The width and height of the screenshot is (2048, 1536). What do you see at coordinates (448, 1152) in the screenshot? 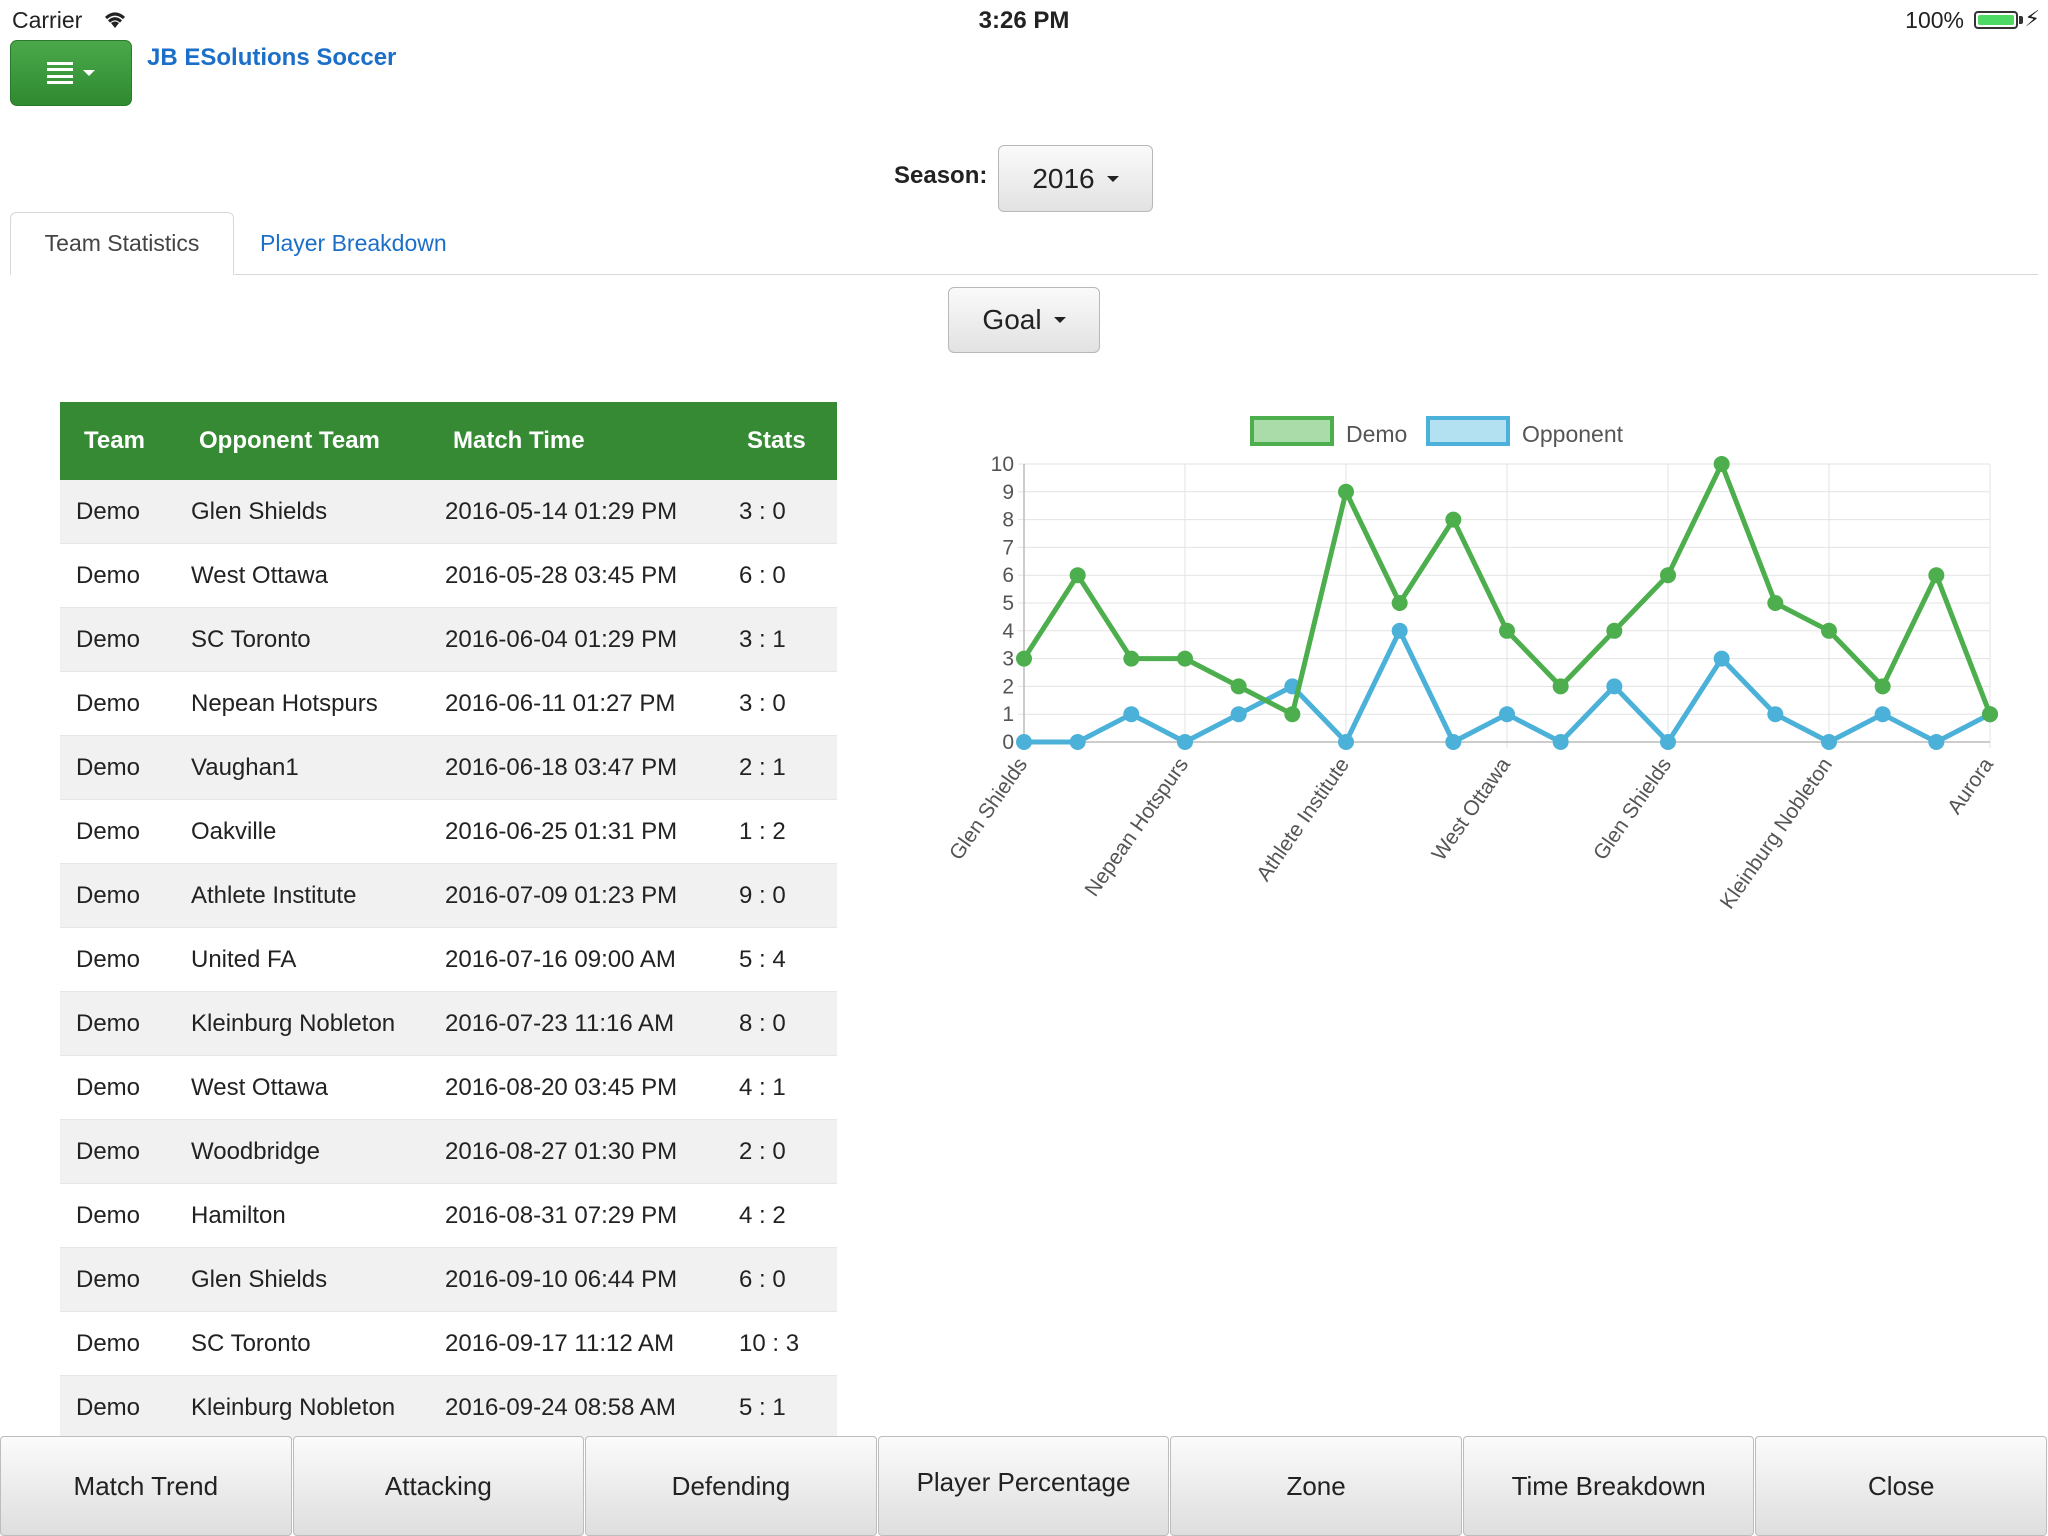
I see `table-row: Demo Woodbridge 2016-08-27 01:30 PM 2 : 0` at bounding box center [448, 1152].